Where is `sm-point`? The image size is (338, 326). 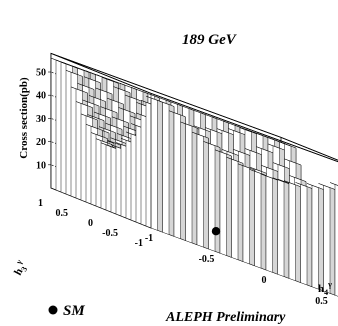
sm-point is located at coordinates (216, 231).